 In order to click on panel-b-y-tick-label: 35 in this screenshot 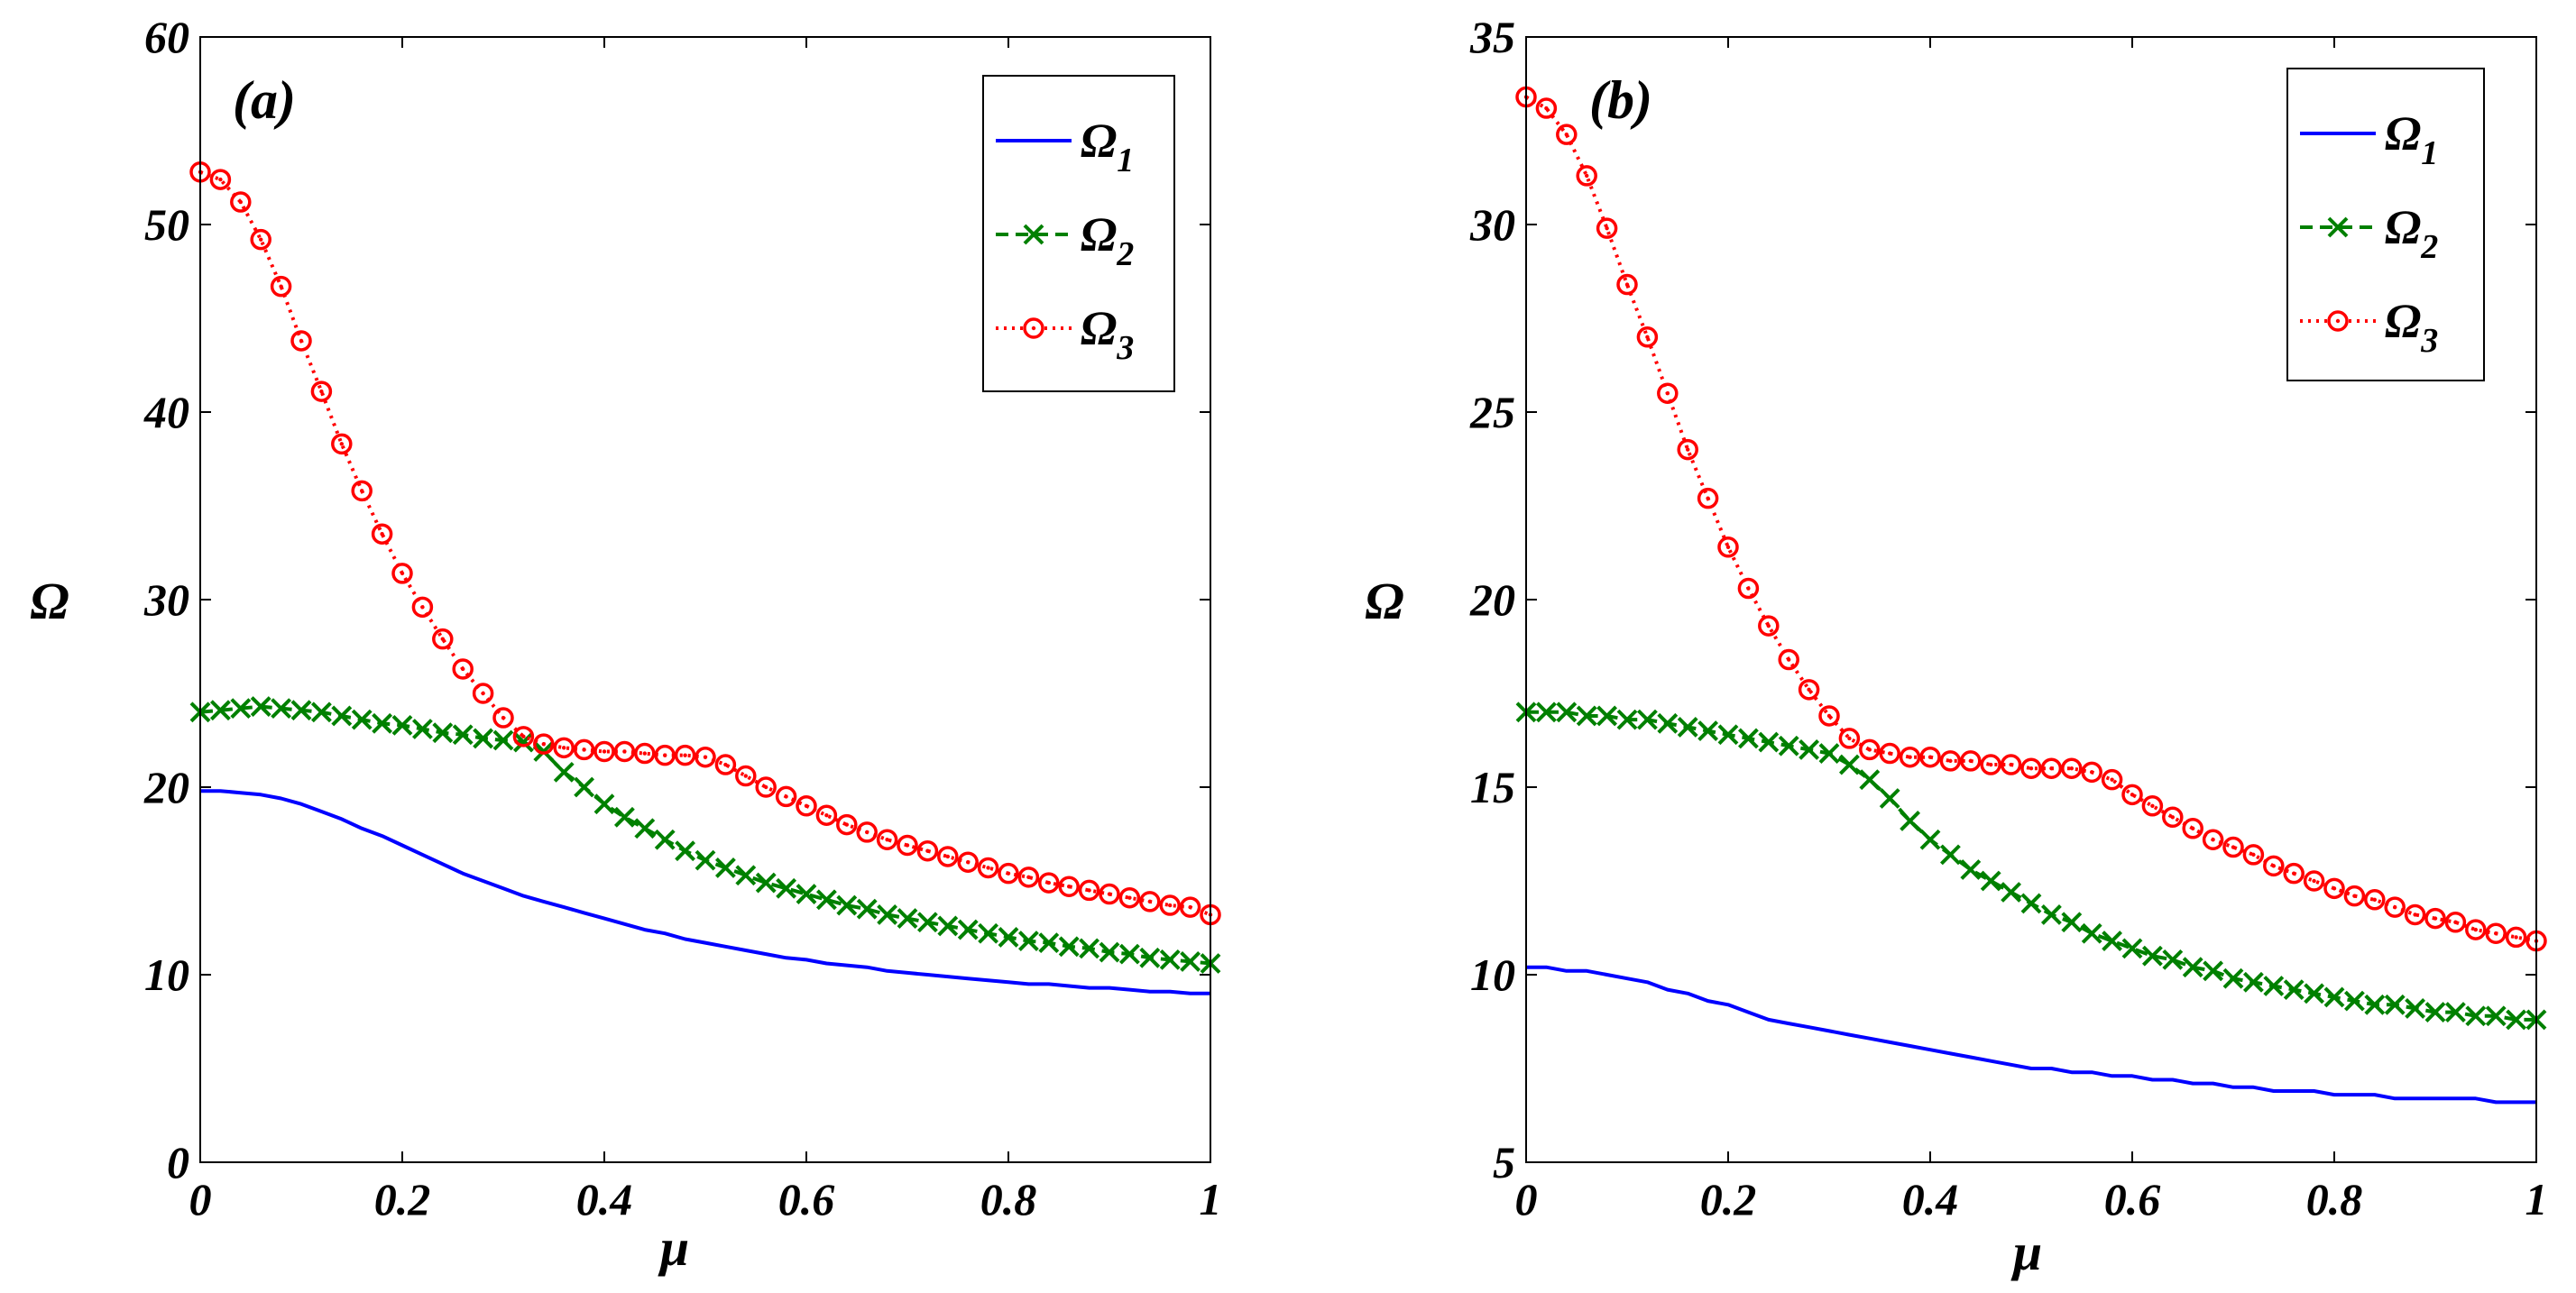, I will do `click(1492, 37)`.